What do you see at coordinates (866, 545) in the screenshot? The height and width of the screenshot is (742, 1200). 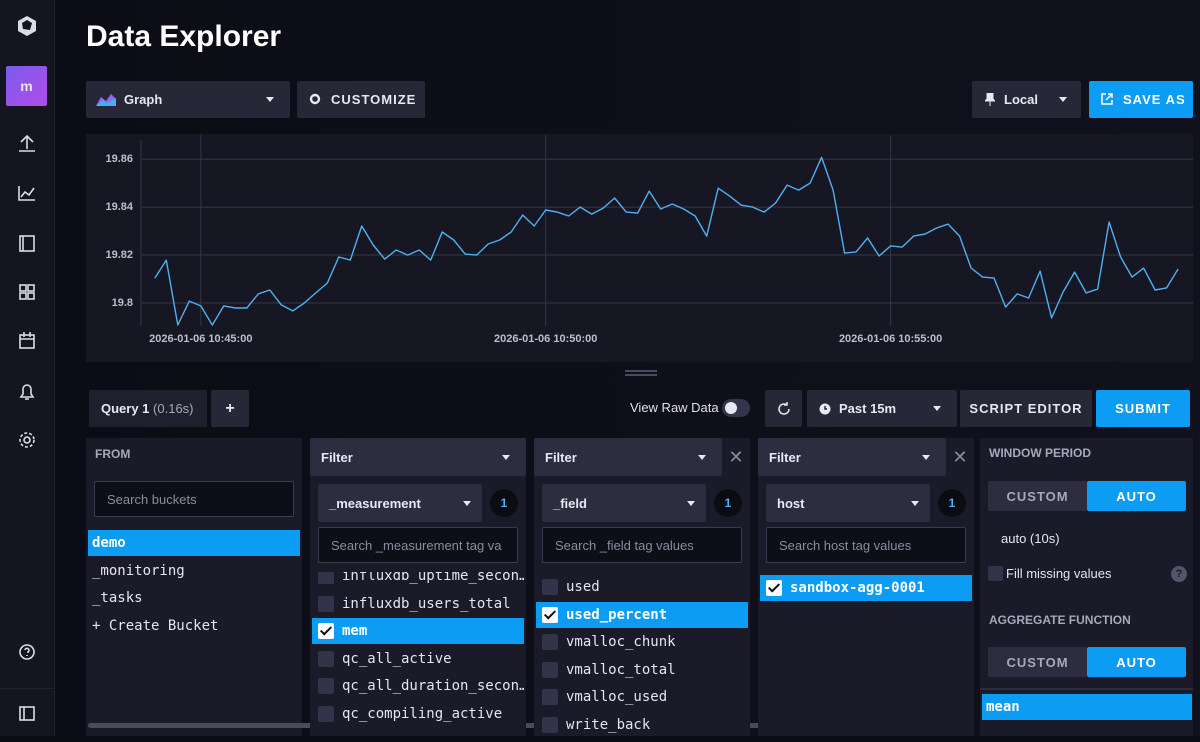 I see `tag-search: Search host tag values` at bounding box center [866, 545].